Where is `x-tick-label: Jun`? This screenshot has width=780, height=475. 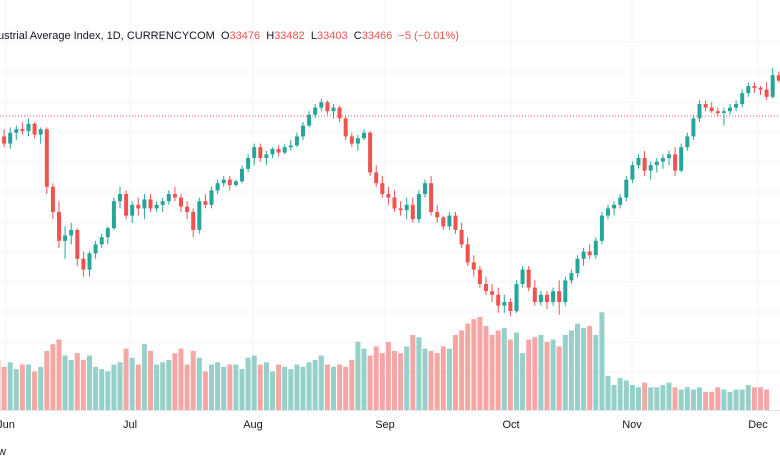
x-tick-label: Jun is located at coordinates (7, 425).